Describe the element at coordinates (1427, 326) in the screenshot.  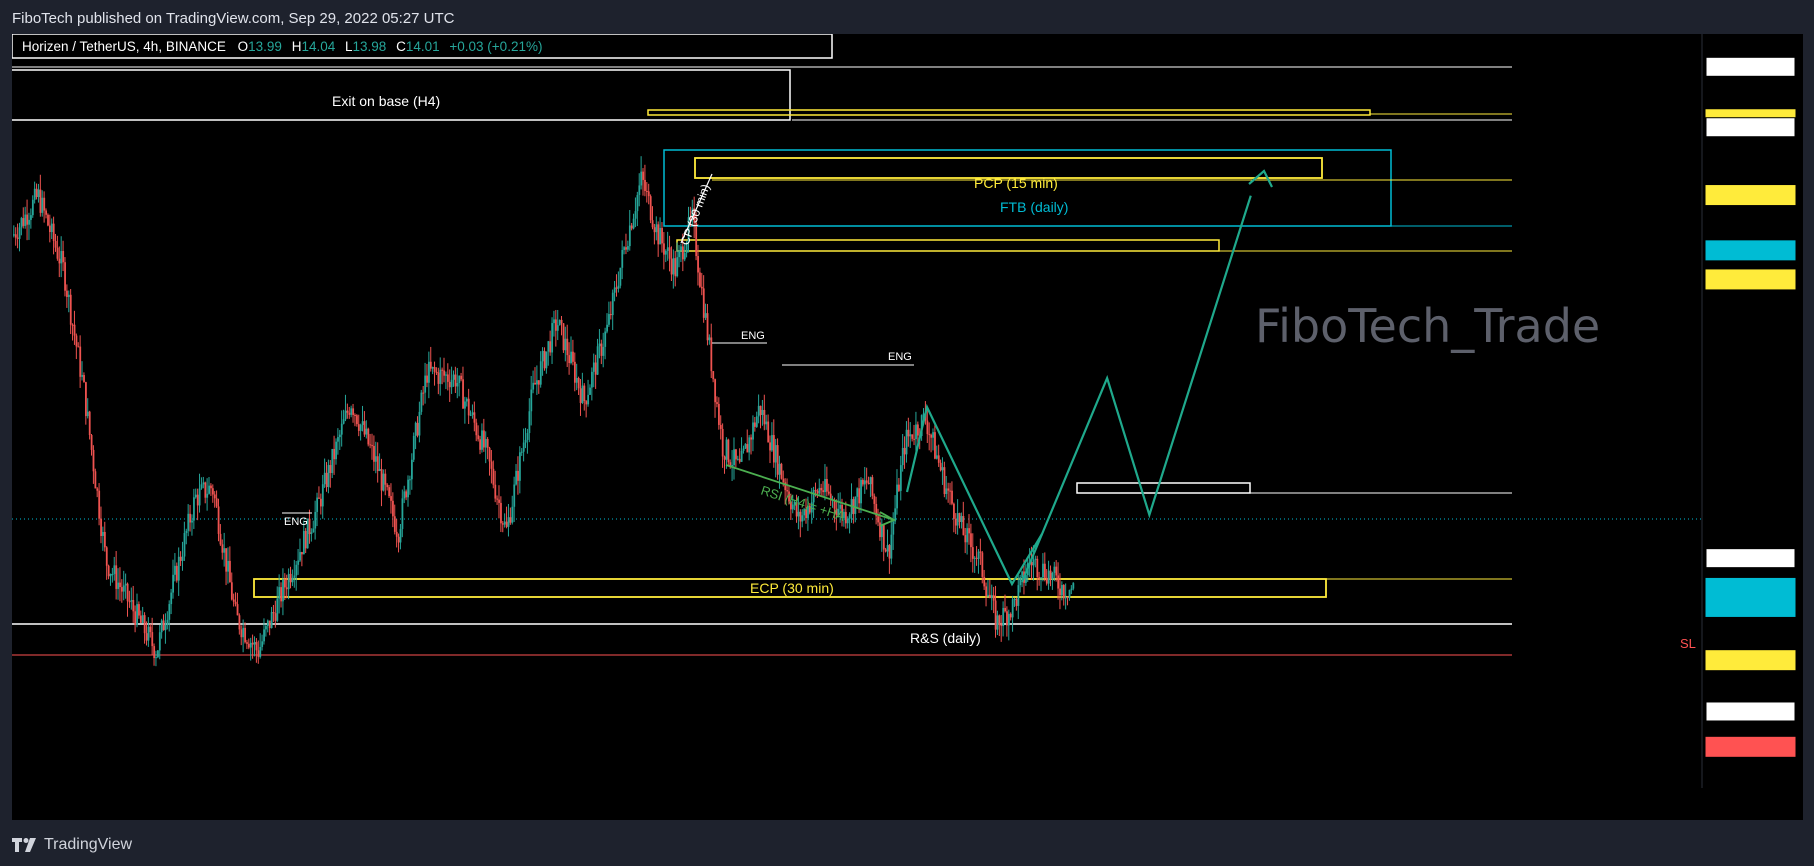
I see `watermark: FiboTech_Trade` at that location.